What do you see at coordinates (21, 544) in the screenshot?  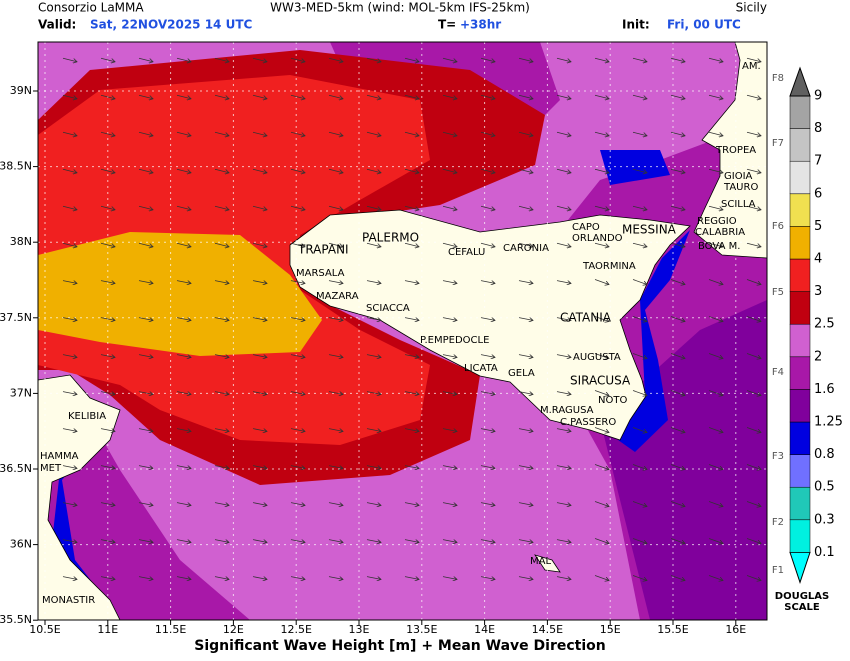 I see `lat-label: 36N` at bounding box center [21, 544].